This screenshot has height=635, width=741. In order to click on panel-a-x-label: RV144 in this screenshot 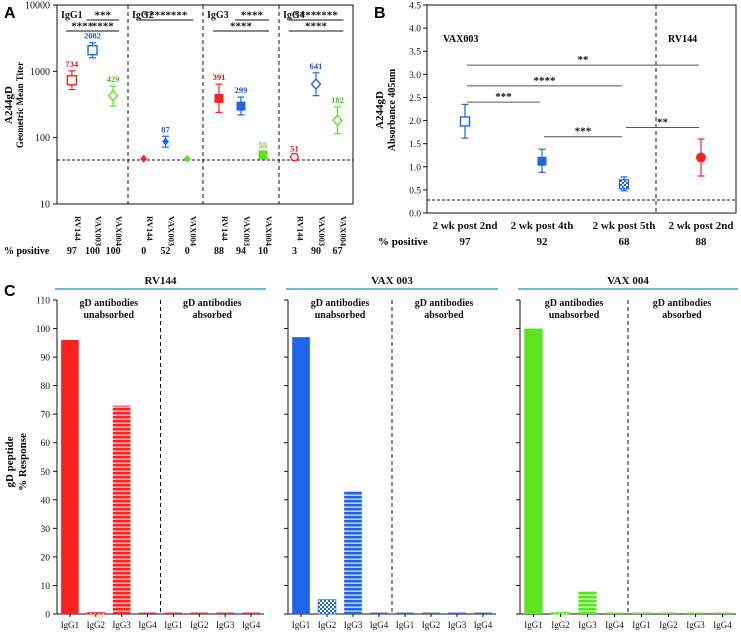, I will do `click(150, 228)`.